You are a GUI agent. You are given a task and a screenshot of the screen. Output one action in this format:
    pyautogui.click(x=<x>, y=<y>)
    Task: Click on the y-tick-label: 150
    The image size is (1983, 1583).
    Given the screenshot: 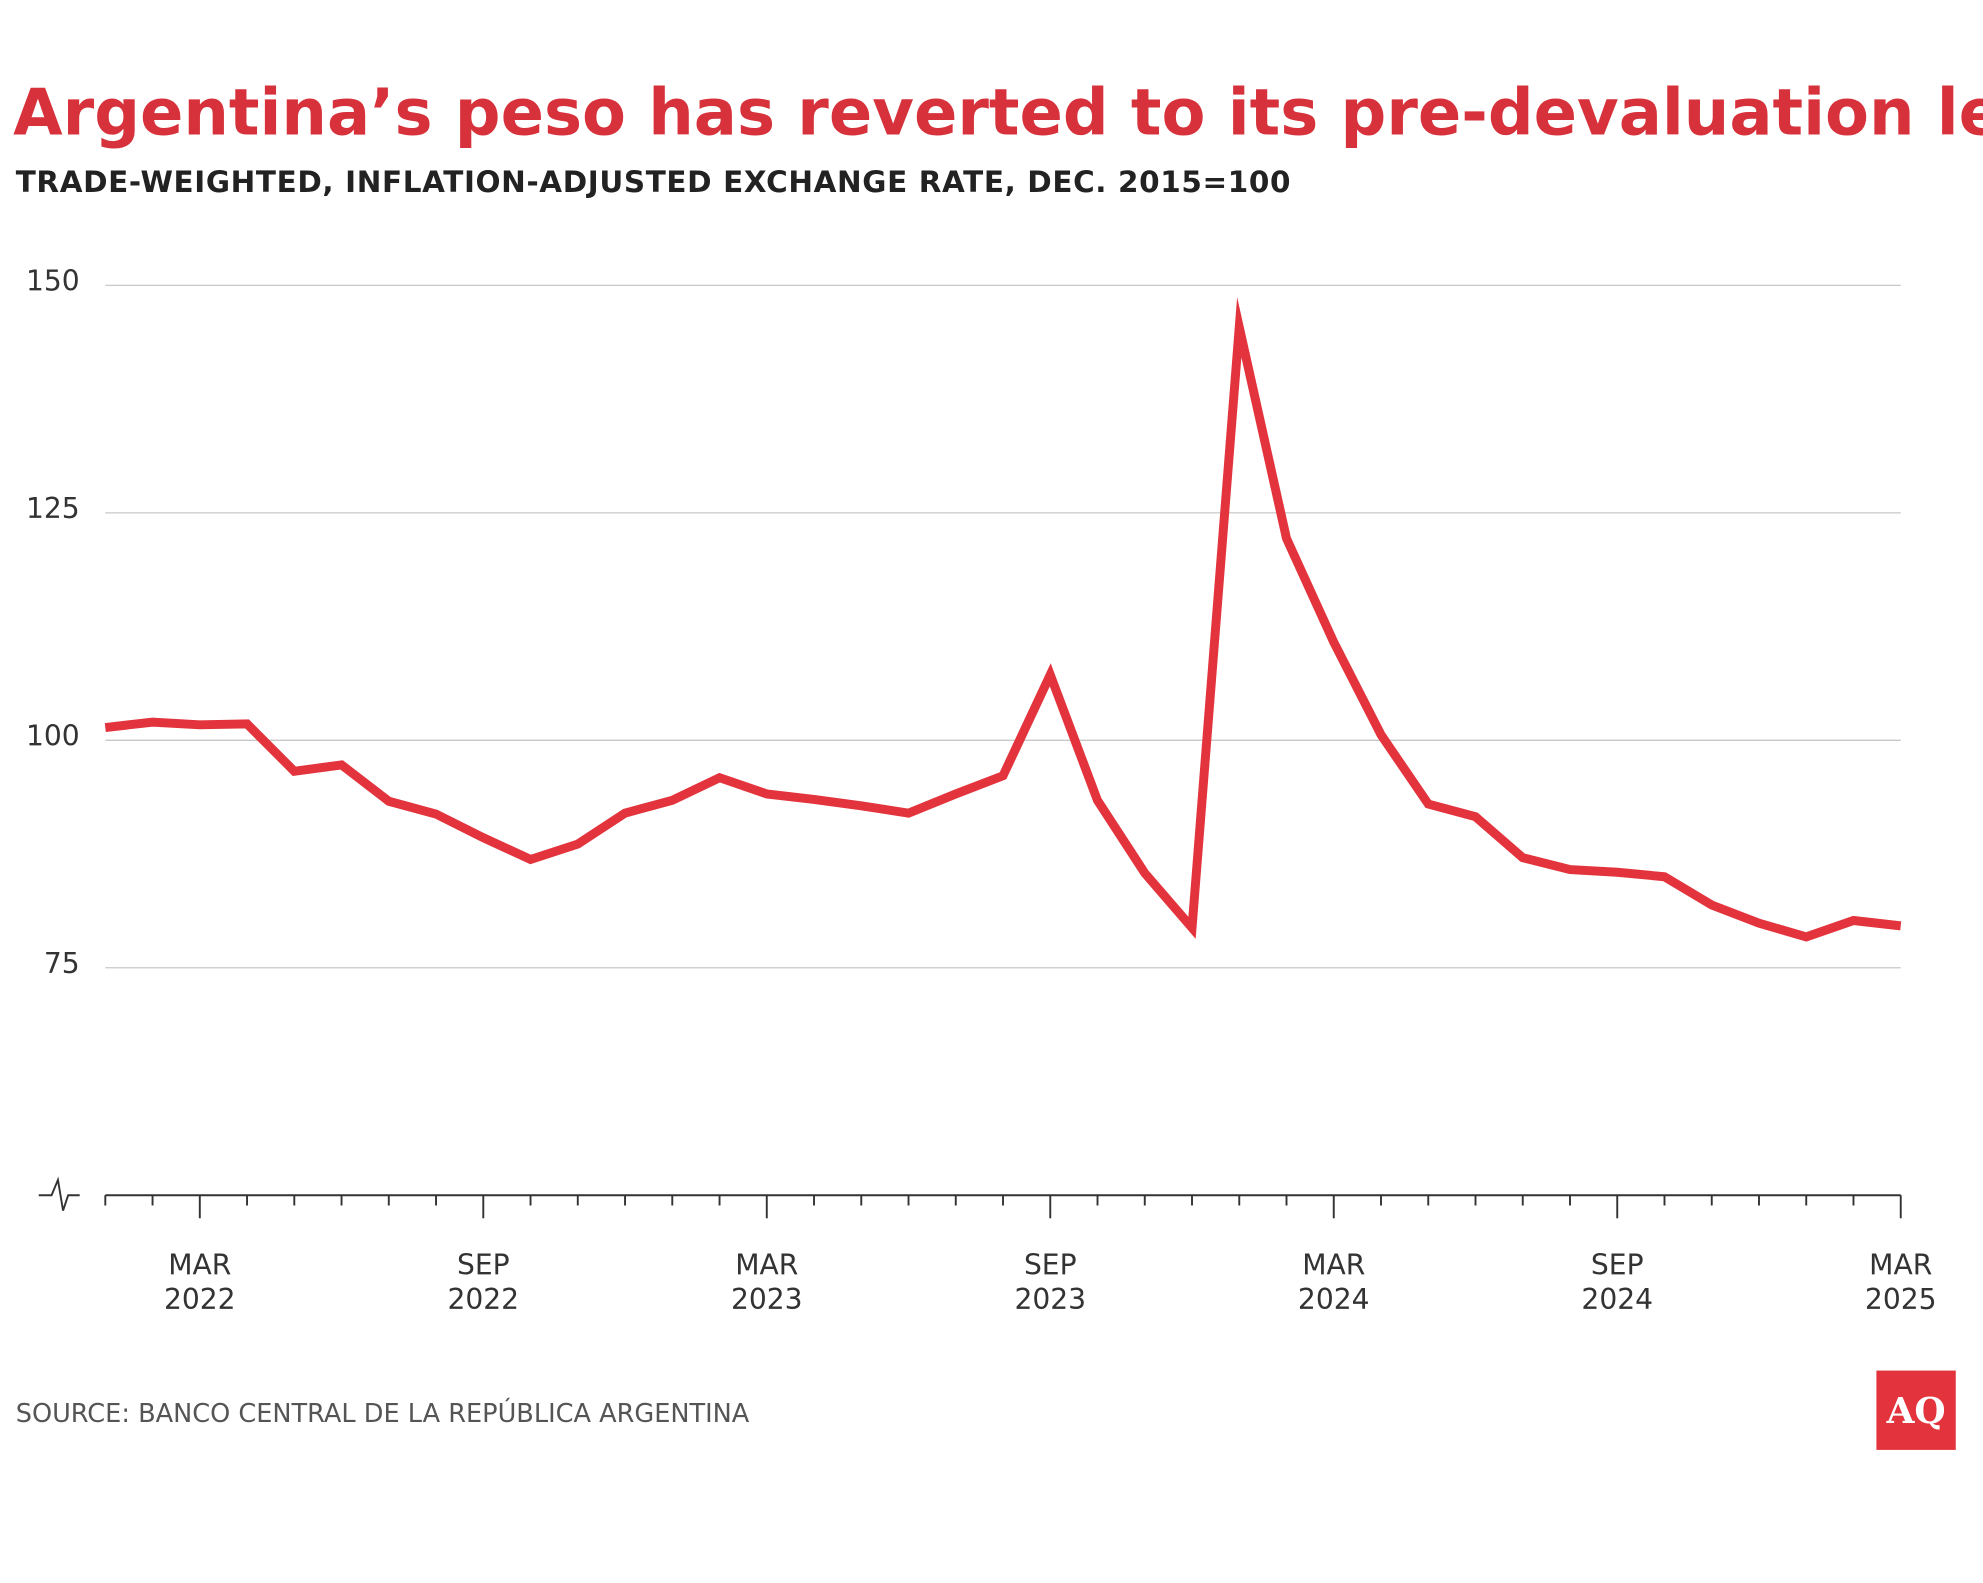 What is the action you would take?
    pyautogui.click(x=53, y=281)
    